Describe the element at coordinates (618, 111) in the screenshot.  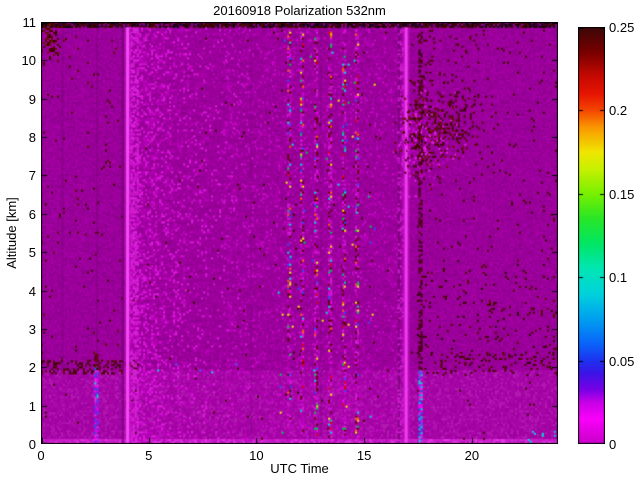
I see `colorbar-tick-label: 0.2` at that location.